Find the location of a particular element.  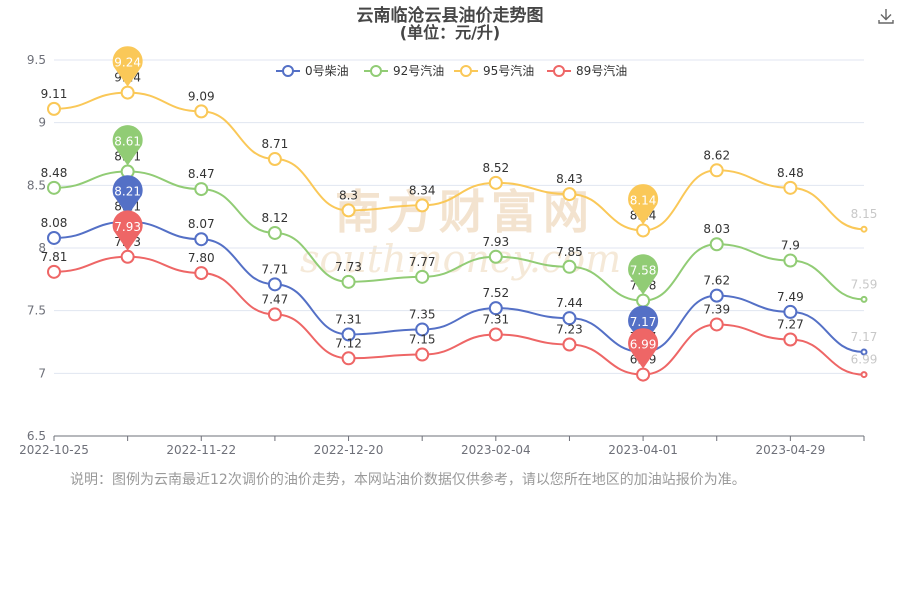

data-label: 7.81 is located at coordinates (54, 257).